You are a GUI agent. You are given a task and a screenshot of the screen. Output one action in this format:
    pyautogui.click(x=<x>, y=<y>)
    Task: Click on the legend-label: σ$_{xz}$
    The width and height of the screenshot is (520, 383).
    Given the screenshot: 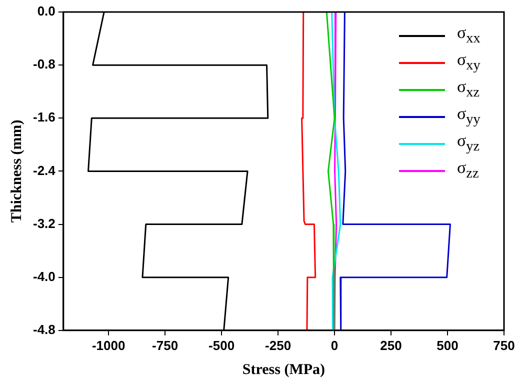 What is the action you would take?
    pyautogui.click(x=468, y=89)
    